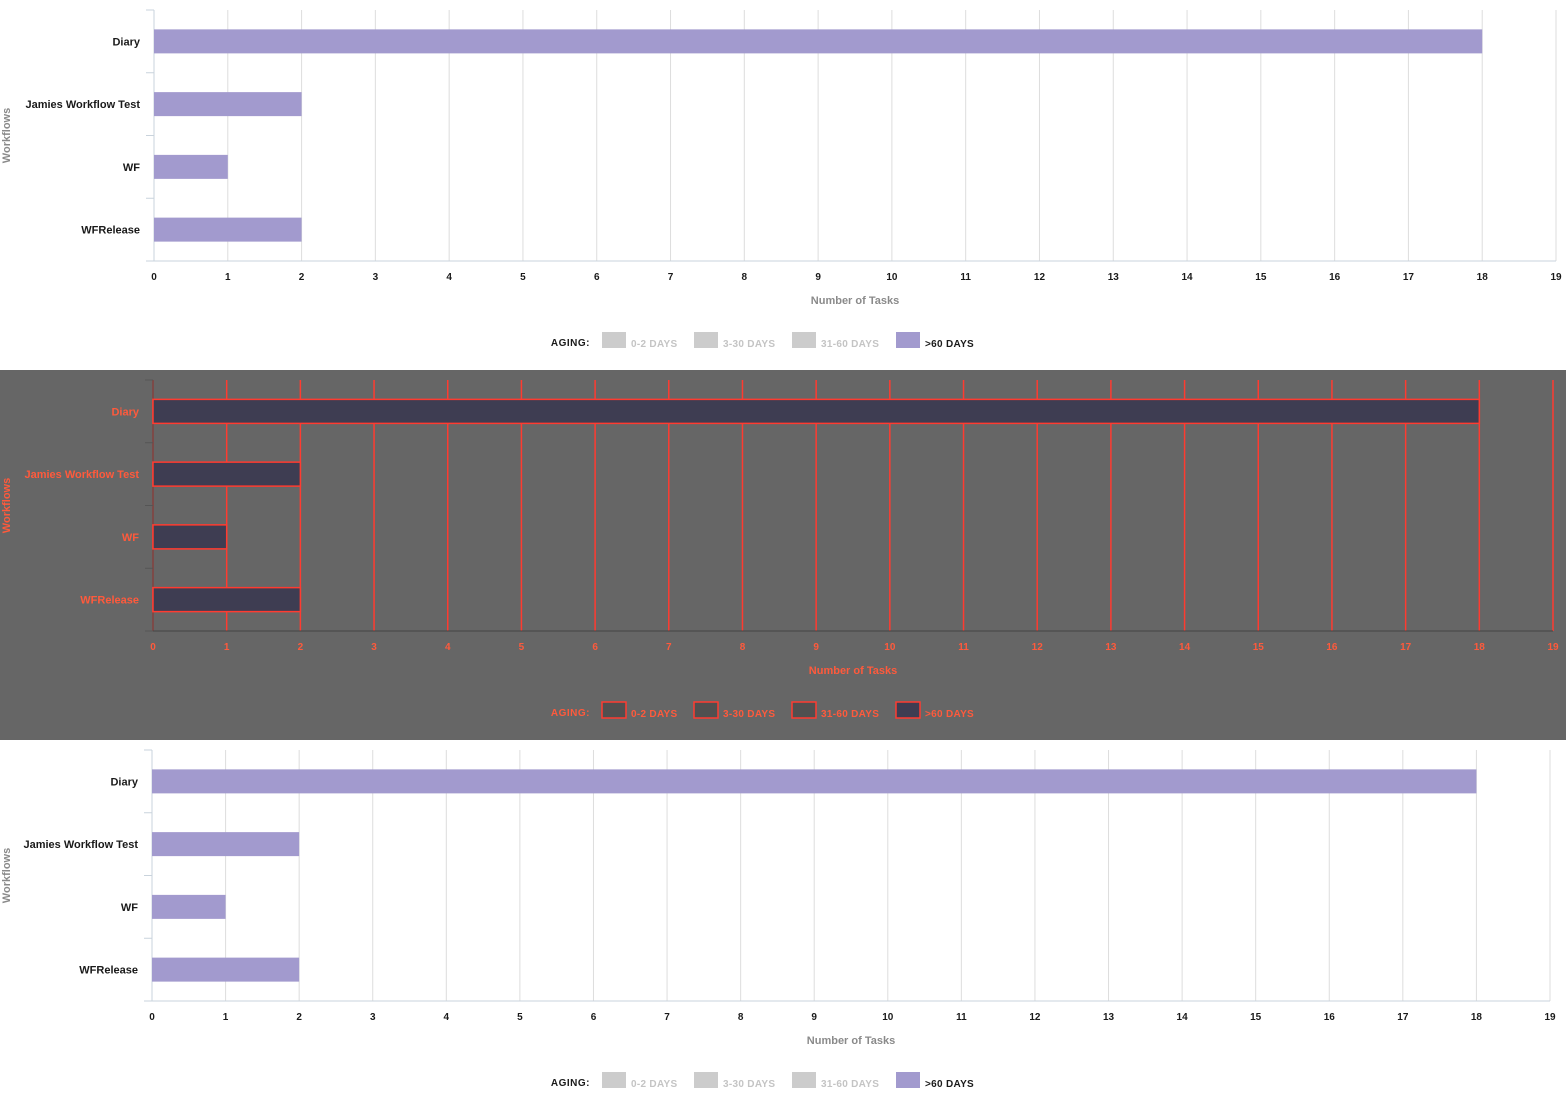 The height and width of the screenshot is (1110, 1566). What do you see at coordinates (1550, 1017) in the screenshot?
I see `x-tick-label: 19` at bounding box center [1550, 1017].